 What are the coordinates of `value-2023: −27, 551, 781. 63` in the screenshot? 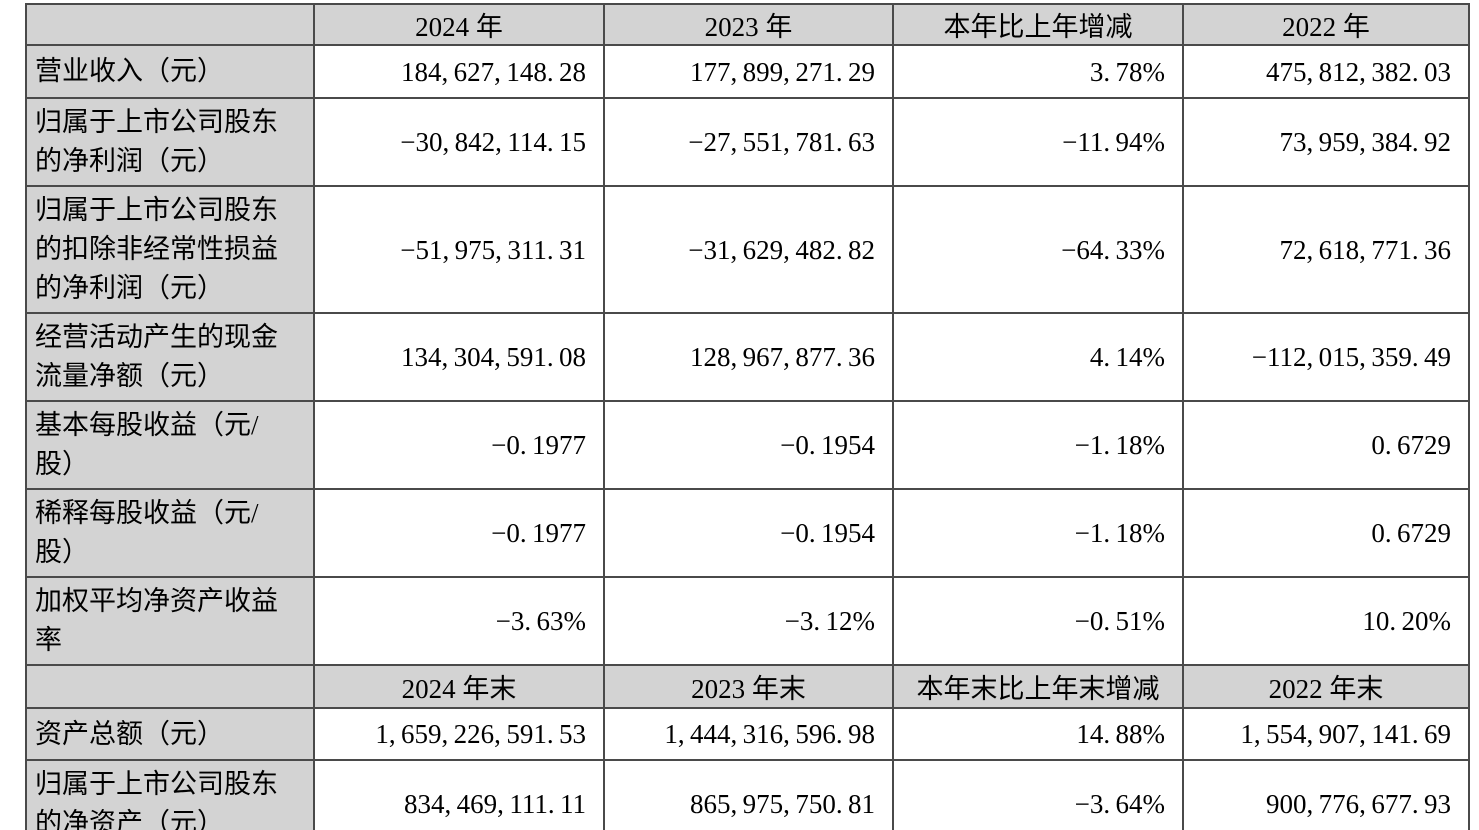 It's located at (748, 142).